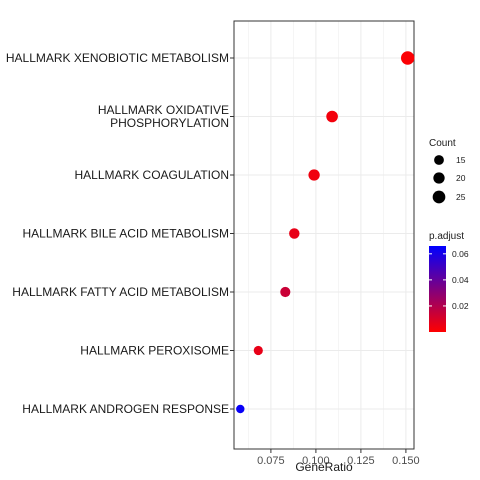  What do you see at coordinates (461, 160) in the screenshot?
I see `size-legend-label: 15` at bounding box center [461, 160].